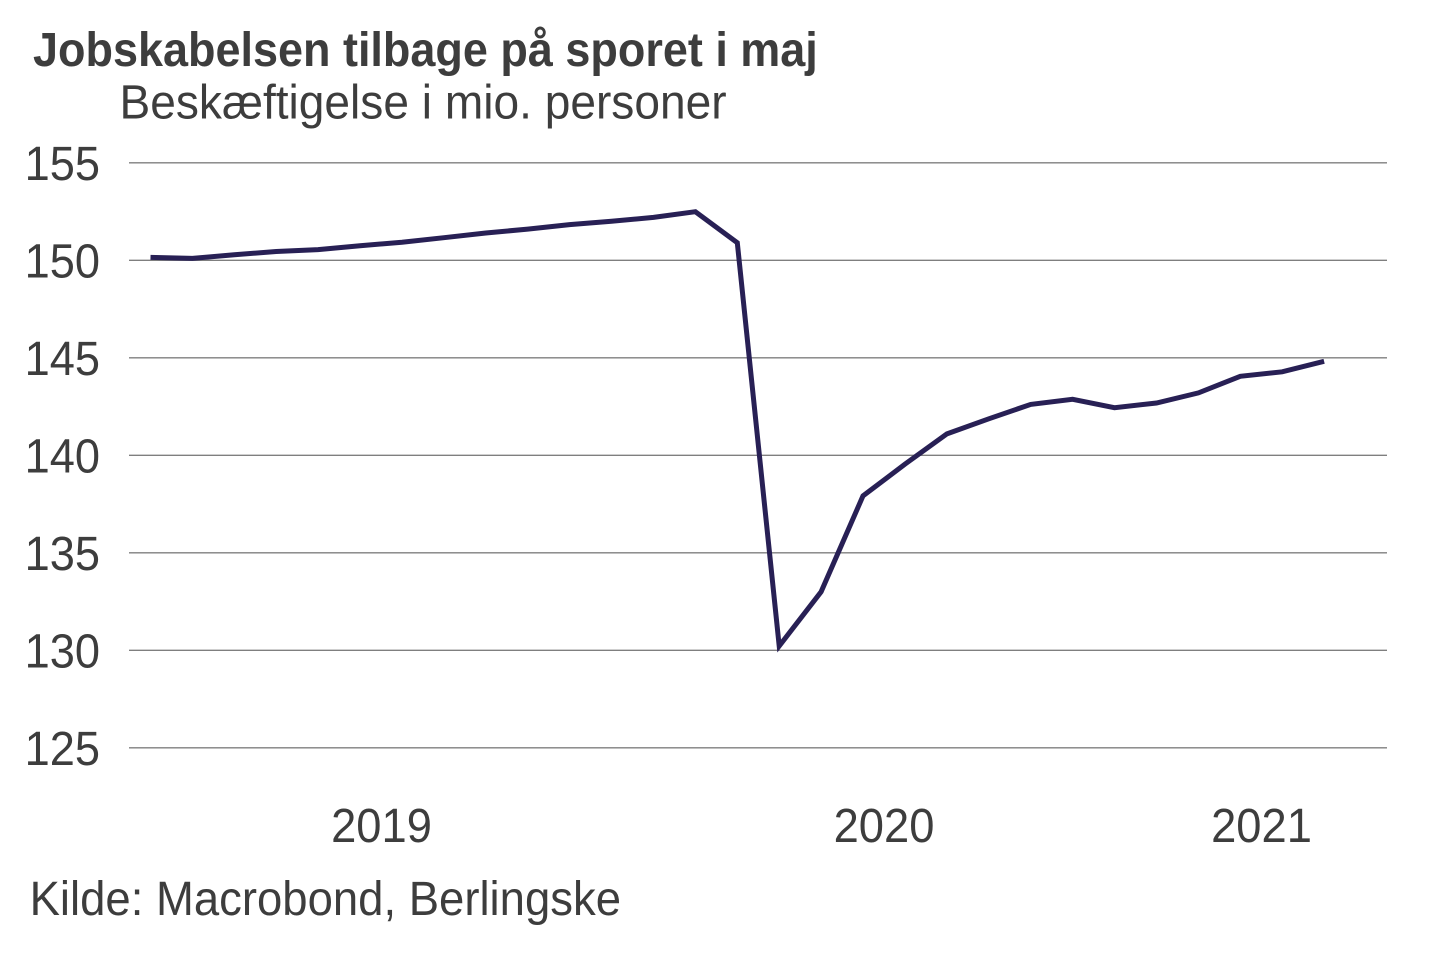 The height and width of the screenshot is (960, 1440). I want to click on svg-text: 150, so click(62, 261).